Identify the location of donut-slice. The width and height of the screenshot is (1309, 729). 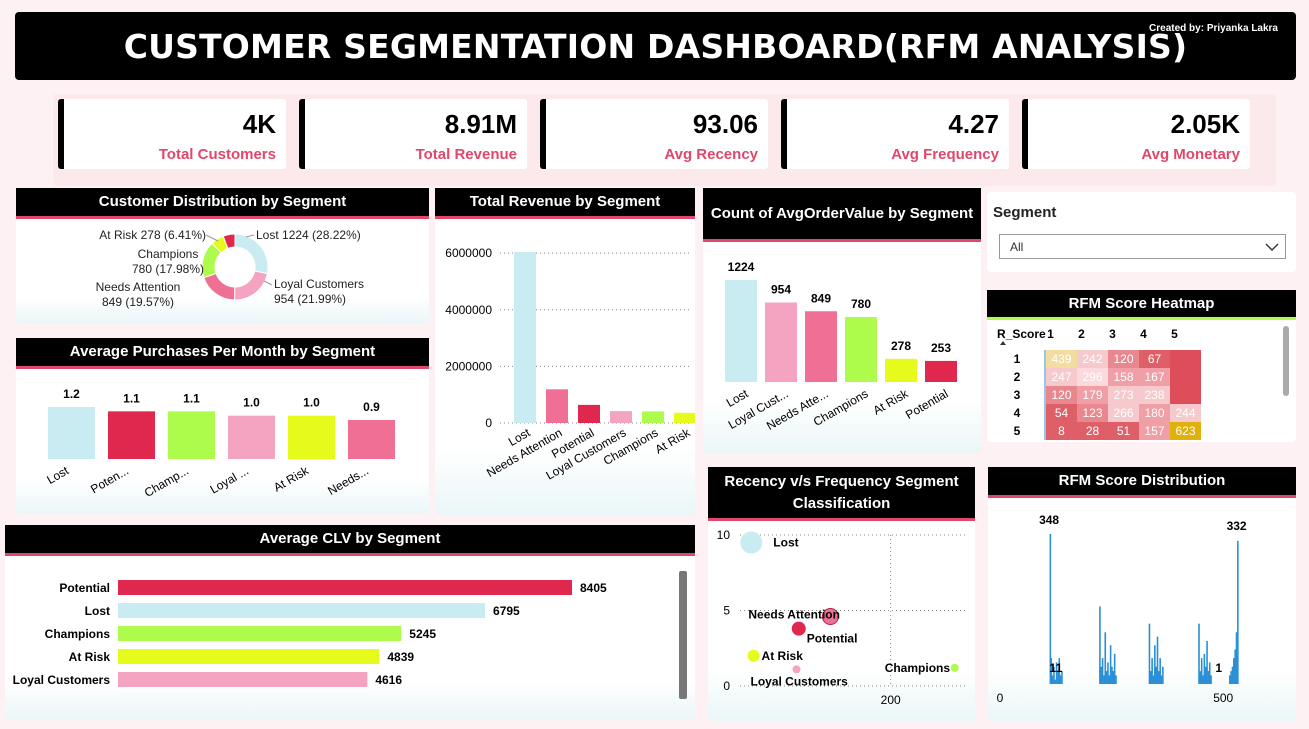
(219, 286).